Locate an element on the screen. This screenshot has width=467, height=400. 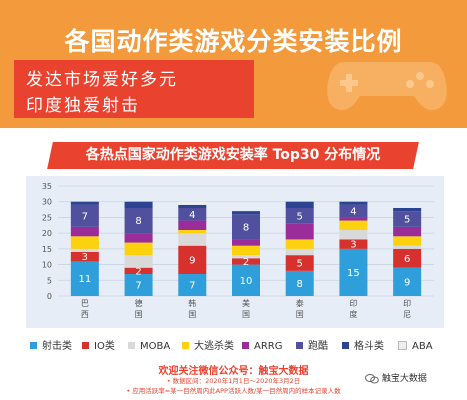
y-tick-label: 5 is located at coordinates (49, 280).